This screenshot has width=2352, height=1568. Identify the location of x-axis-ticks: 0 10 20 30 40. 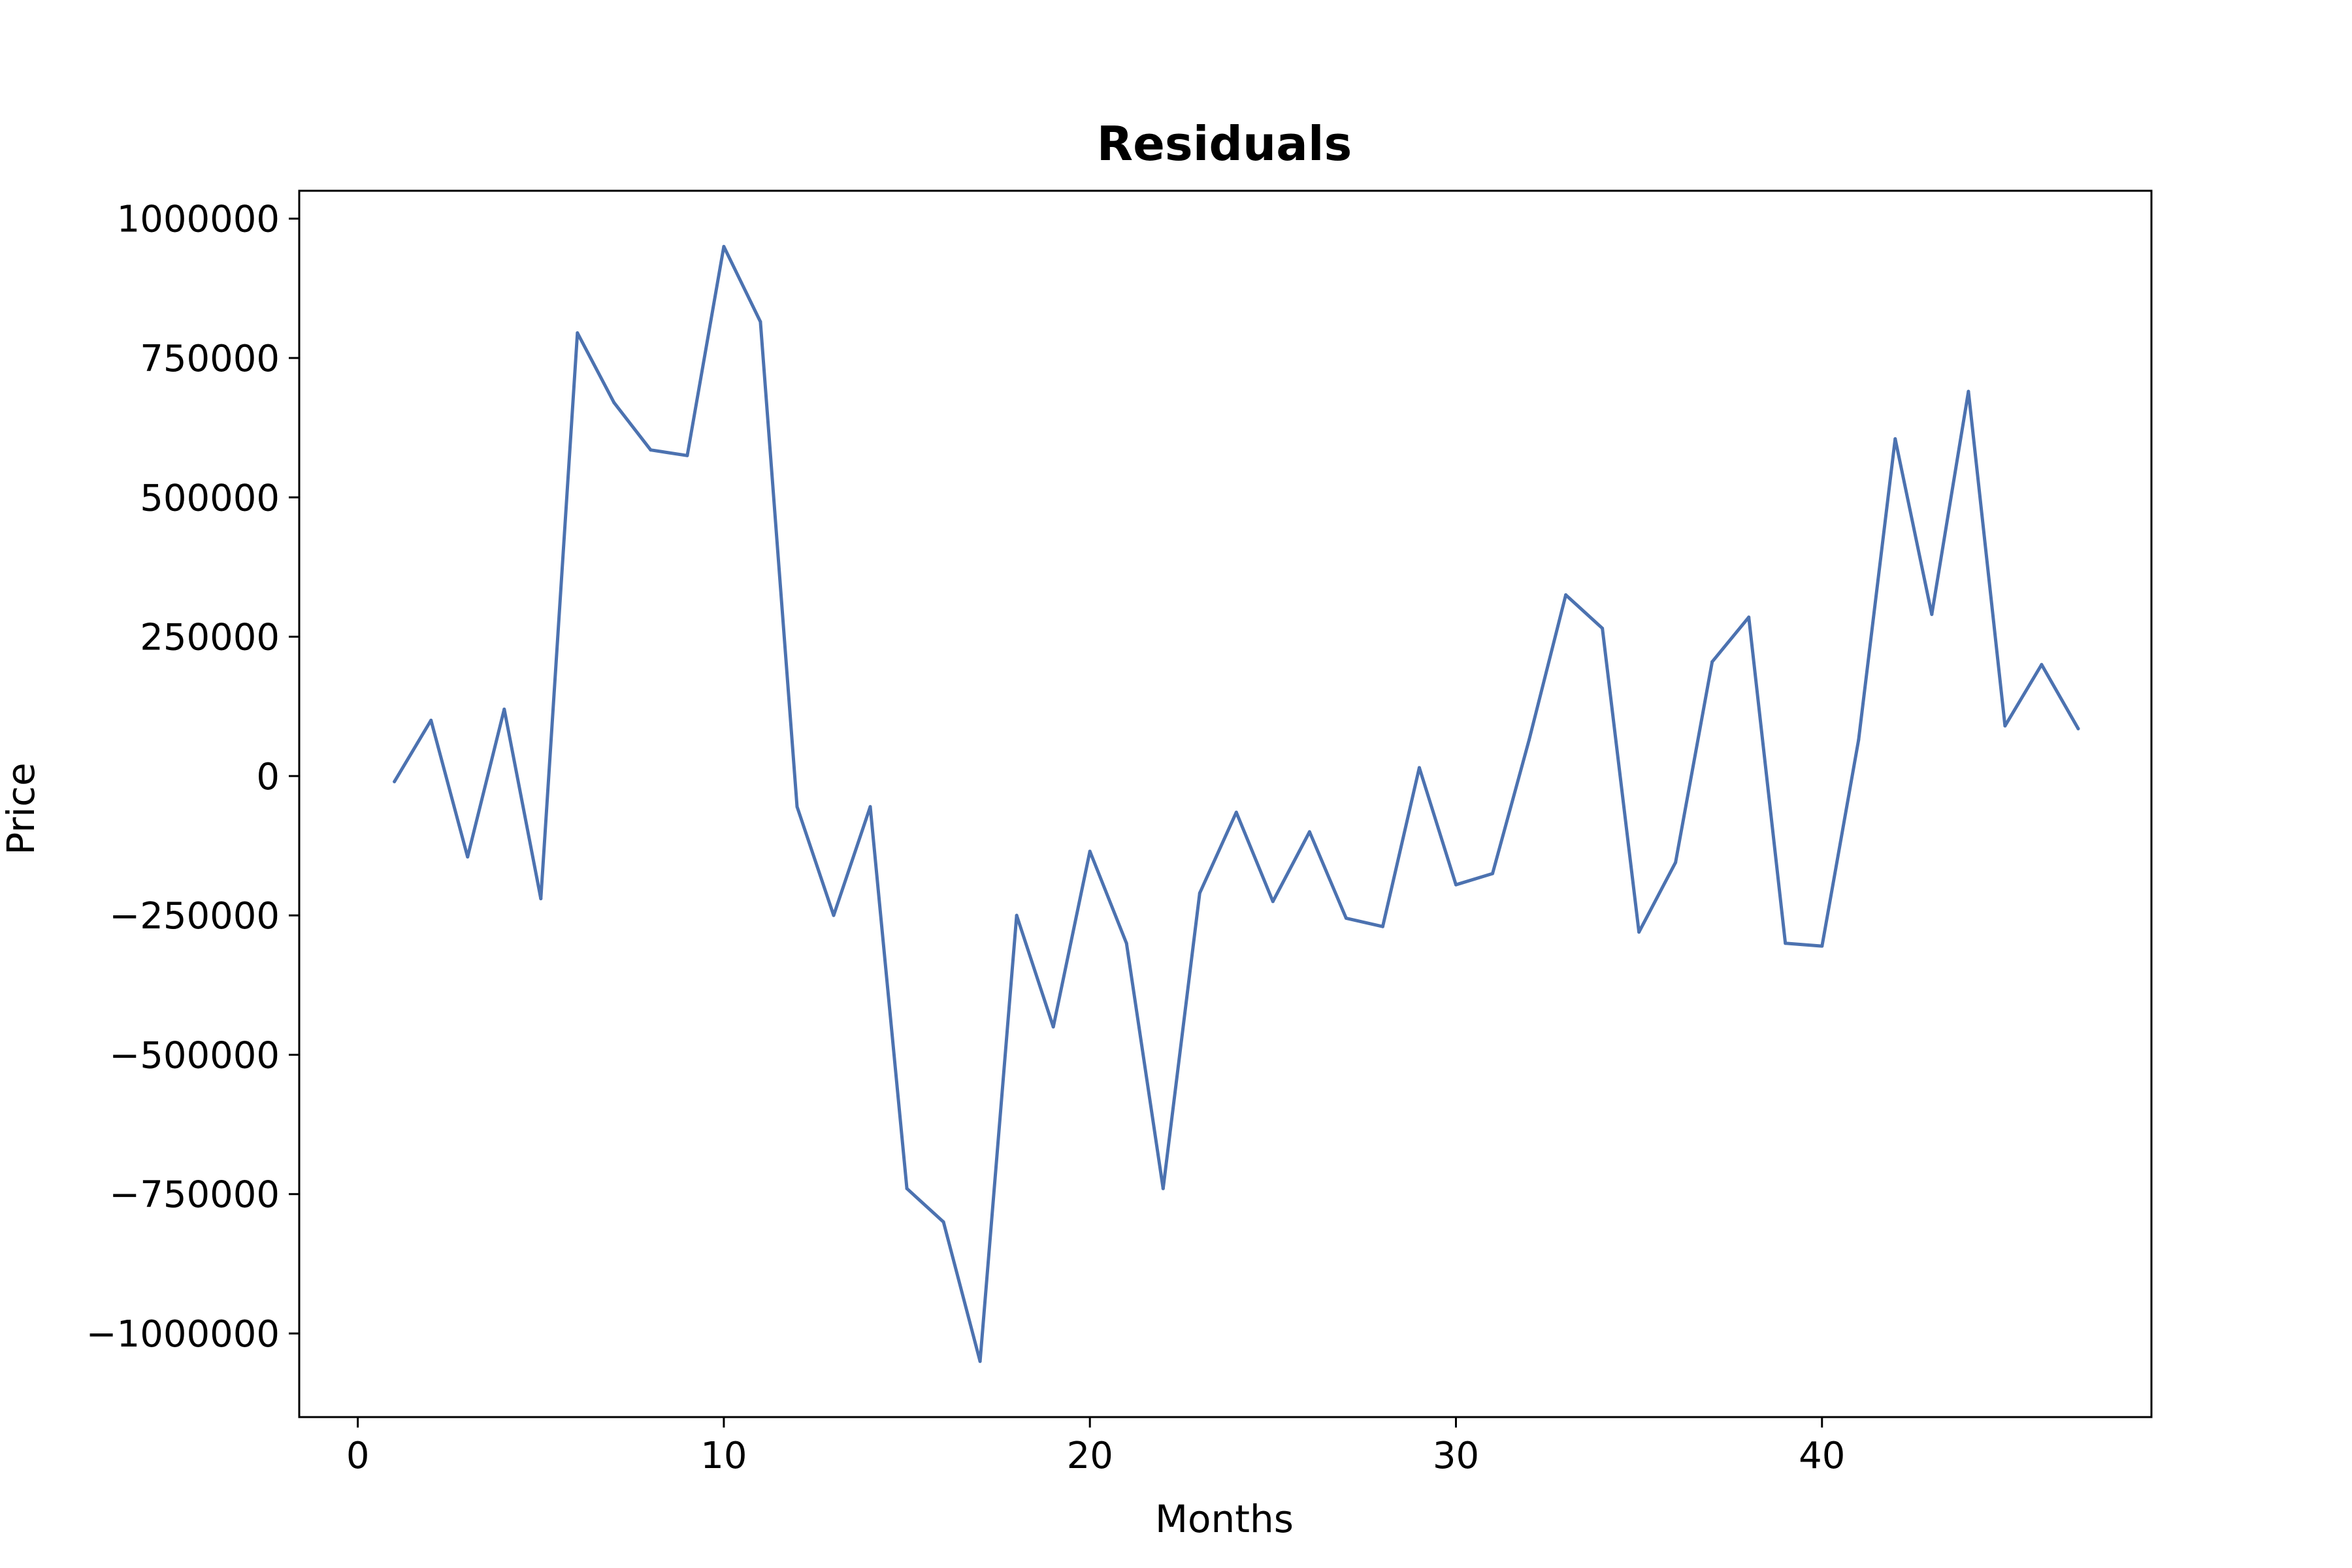
(1095, 1447).